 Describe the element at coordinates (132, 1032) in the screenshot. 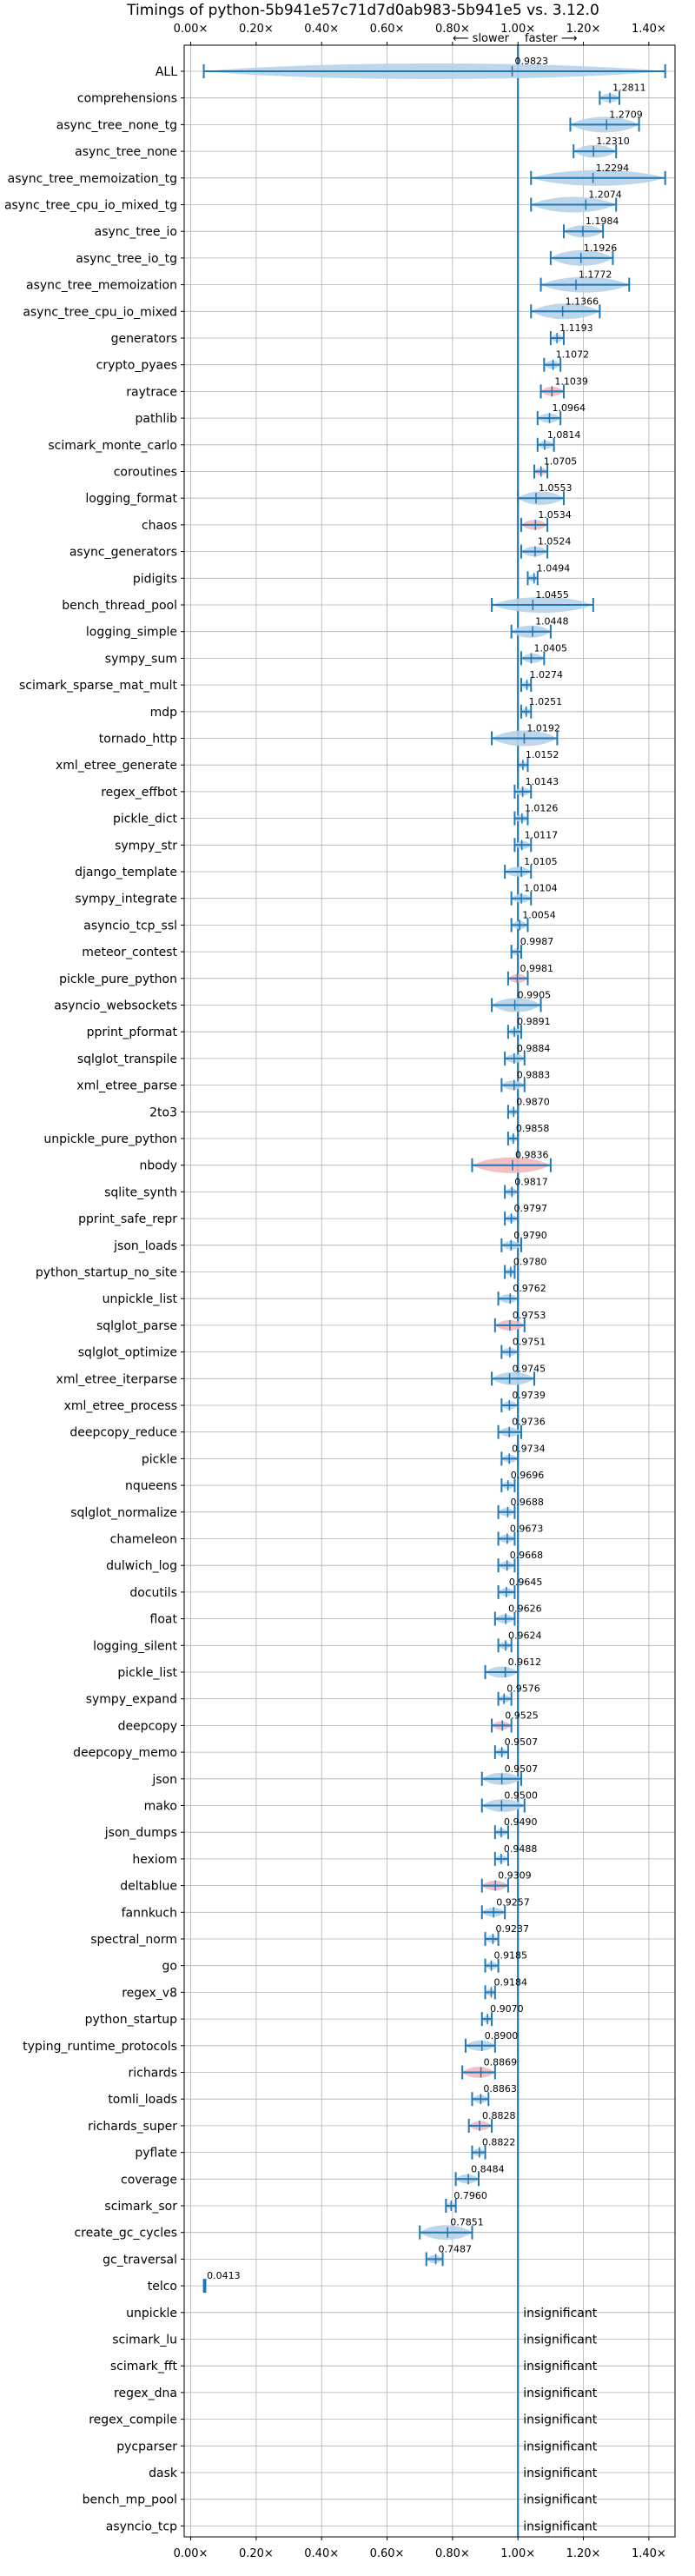

I see `benchmark-label: pprint_pformat` at that location.